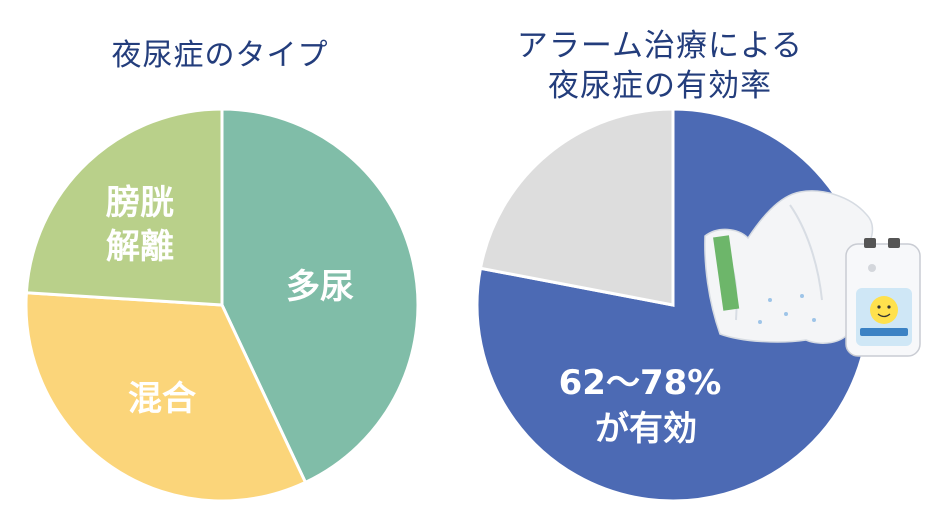 The height and width of the screenshot is (521, 925). What do you see at coordinates (140, 203) in the screenshot?
I see `slice-label-膀胱解離-line1: 膀胱` at bounding box center [140, 203].